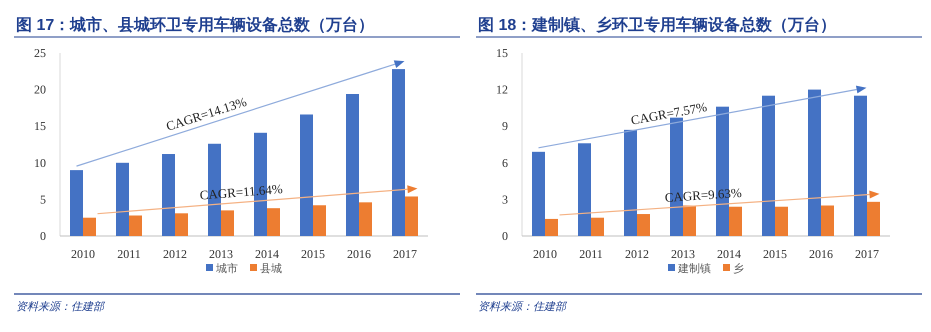 The image size is (931, 332). Describe the element at coordinates (505, 199) in the screenshot. I see `y-tick-label: 3` at that location.